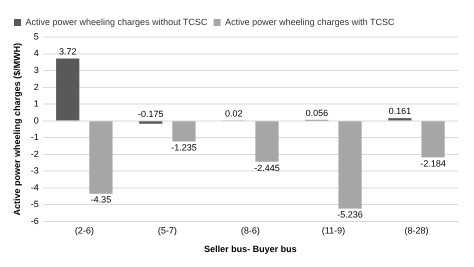 The height and width of the screenshot is (267, 474). Describe the element at coordinates (267, 167) in the screenshot. I see `data-label: -2.445` at that location.